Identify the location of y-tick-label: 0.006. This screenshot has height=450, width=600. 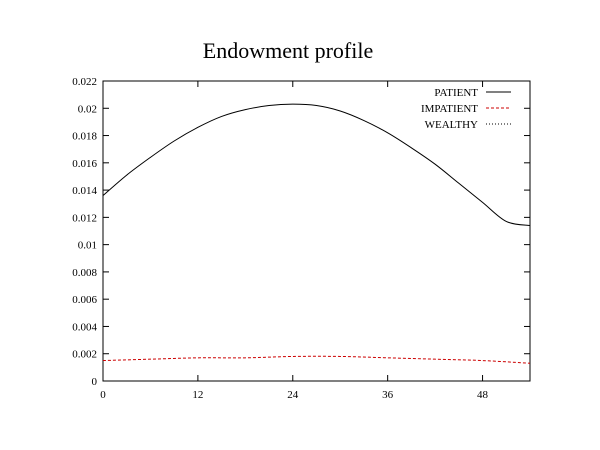
(84, 300).